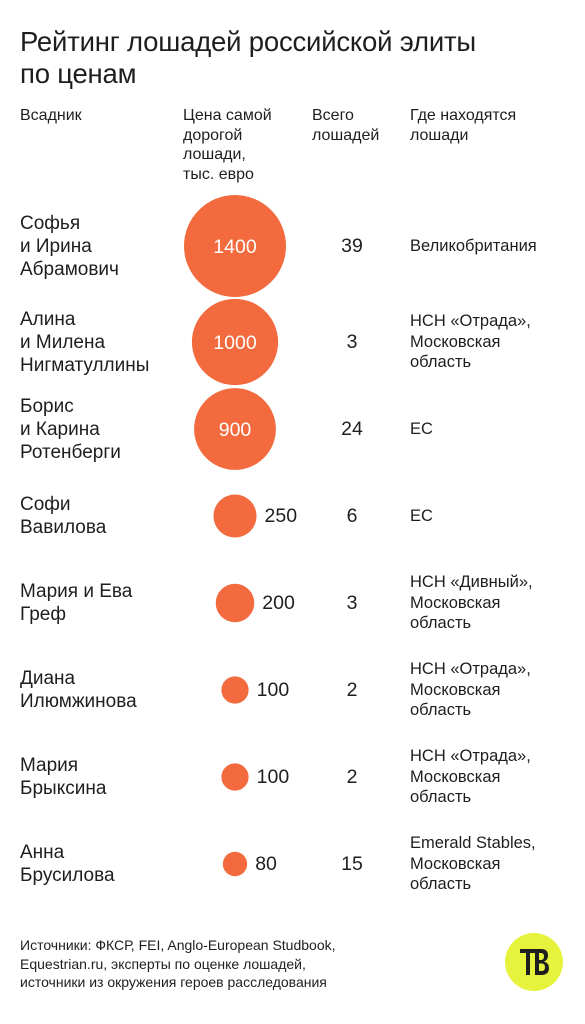 This screenshot has height=1024, width=585. Describe the element at coordinates (85, 342) in the screenshot. I see `rider-name: Алина и Милена Нигматуллины` at that location.